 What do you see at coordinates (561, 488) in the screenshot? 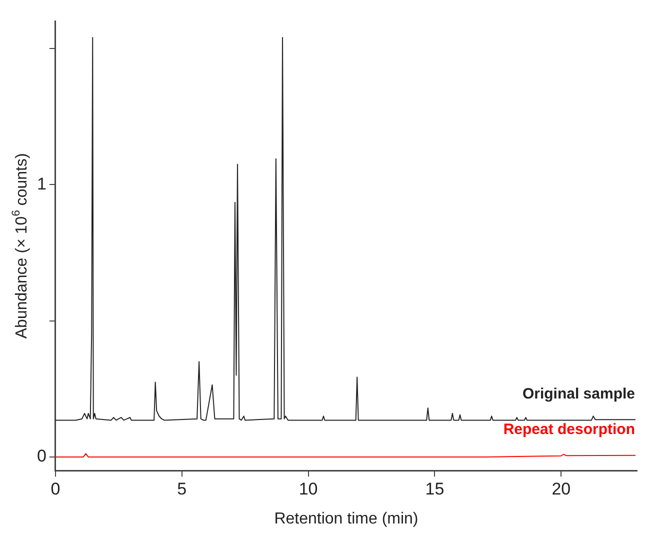
I see `x-tick-label: 20` at bounding box center [561, 488].